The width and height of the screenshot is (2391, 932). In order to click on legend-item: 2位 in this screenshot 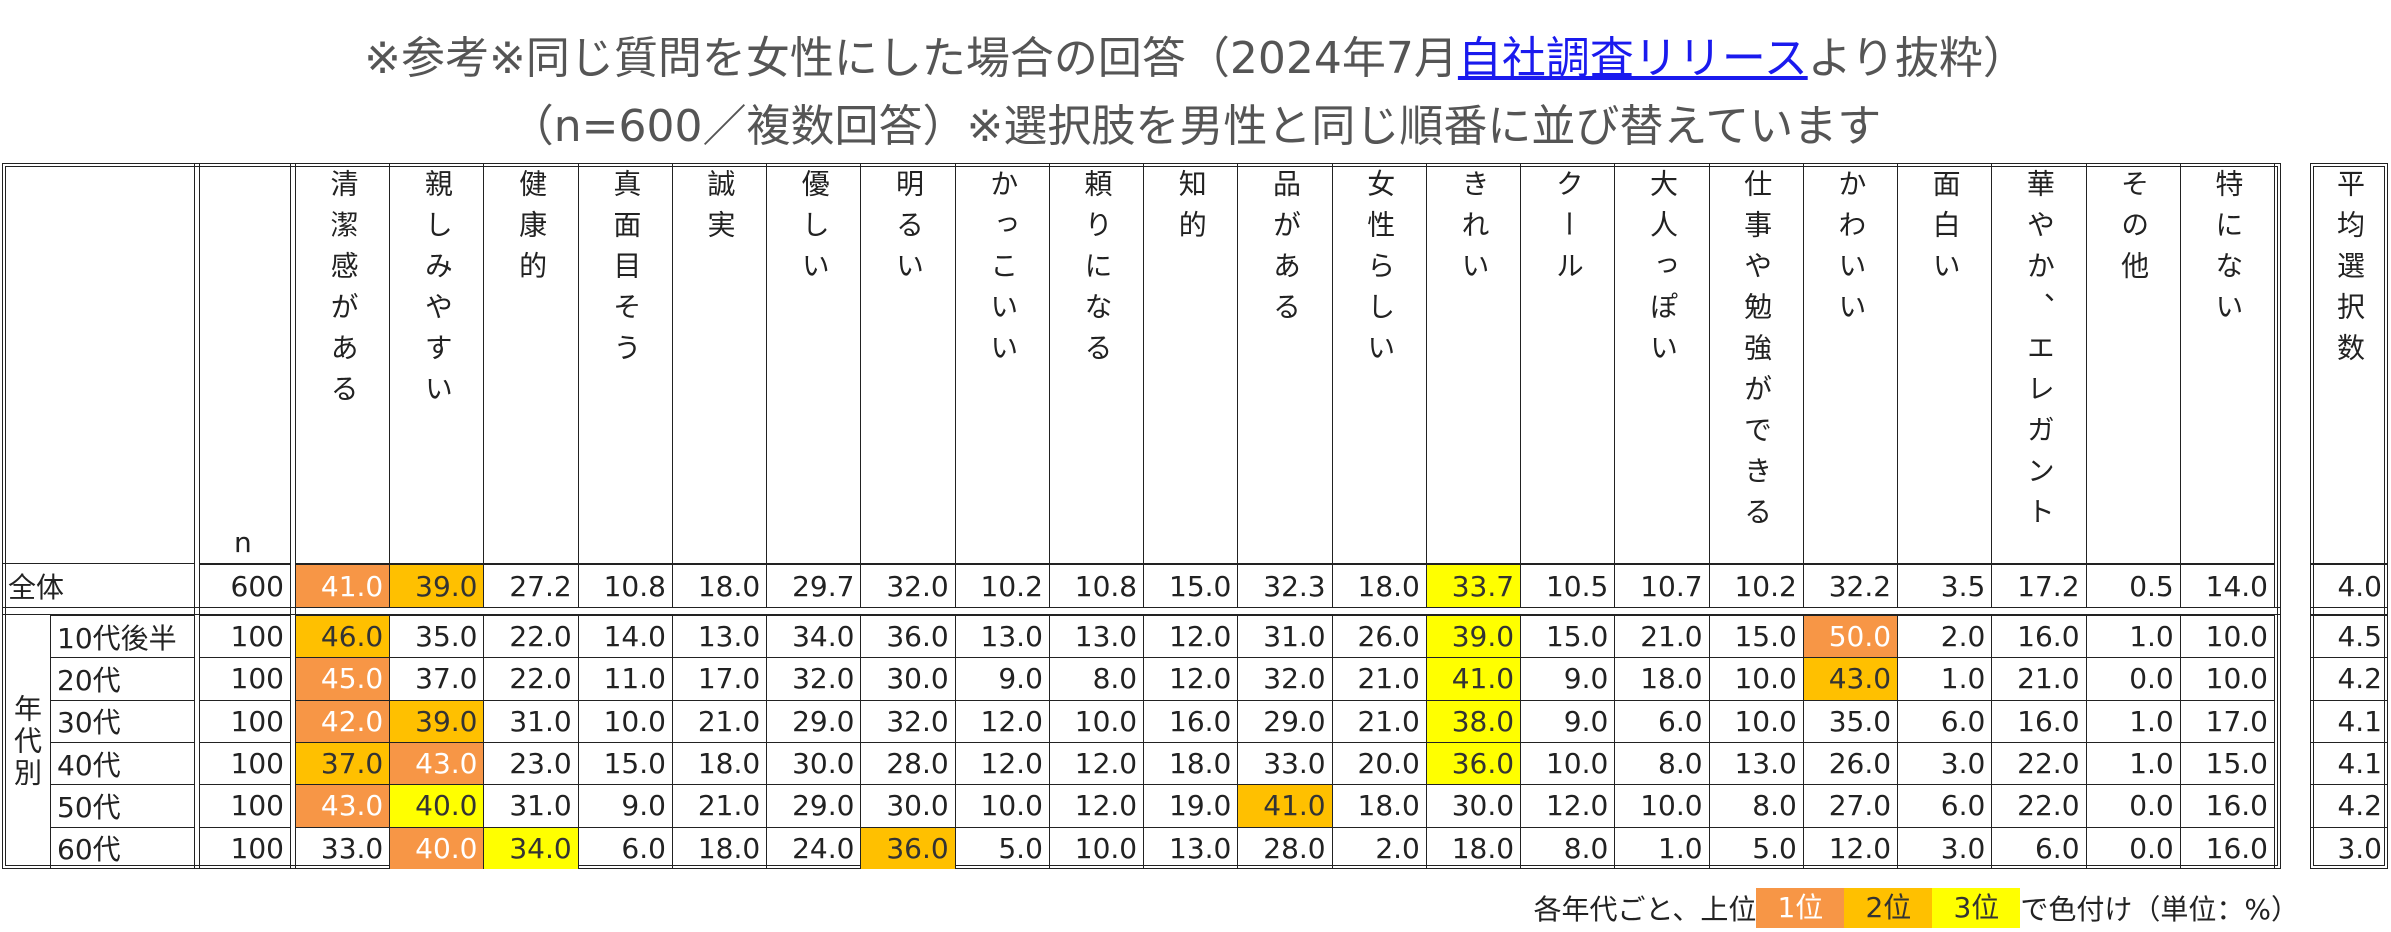, I will do `click(1888, 908)`.